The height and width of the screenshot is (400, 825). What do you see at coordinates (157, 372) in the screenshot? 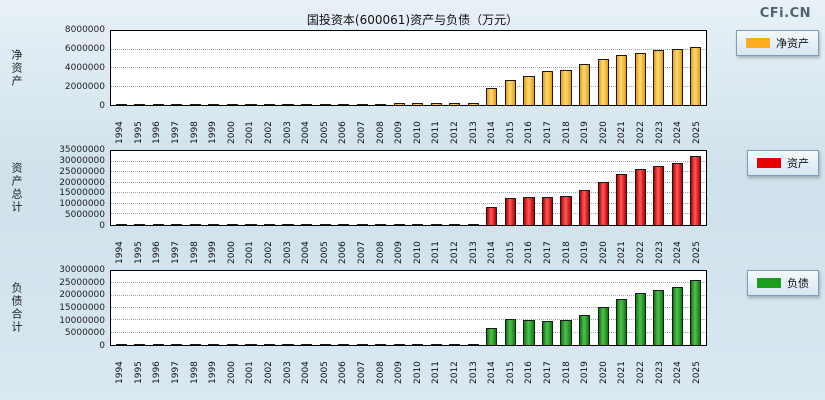
I see `x-tick-1996: 1996` at bounding box center [157, 372].